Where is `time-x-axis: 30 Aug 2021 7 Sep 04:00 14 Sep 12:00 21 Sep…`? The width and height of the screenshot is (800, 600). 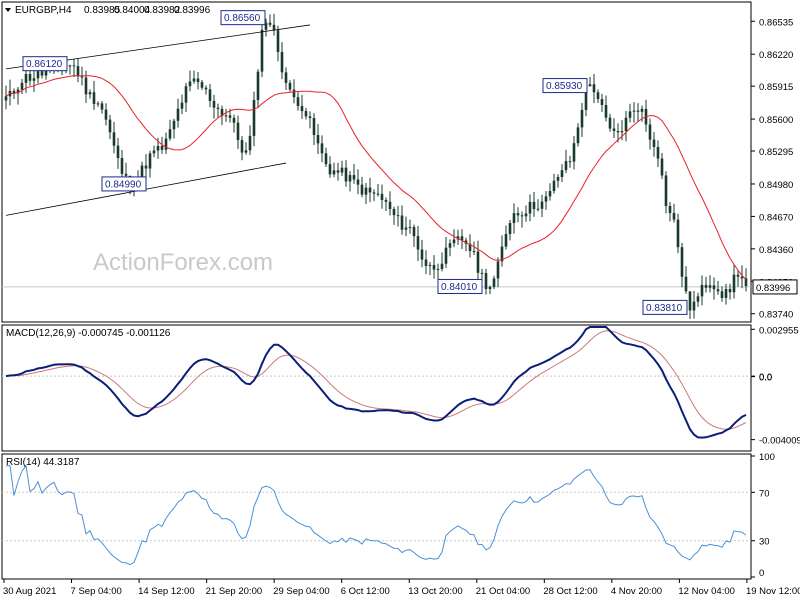
time-x-axis: 30 Aug 2021 7 Sep 04:00 14 Sep 12:00 21 Sep… is located at coordinates (401, 588).